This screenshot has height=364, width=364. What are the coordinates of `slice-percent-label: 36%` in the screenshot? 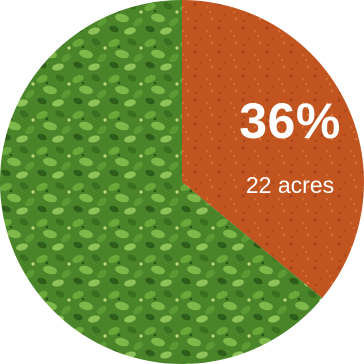 It's located at (290, 121).